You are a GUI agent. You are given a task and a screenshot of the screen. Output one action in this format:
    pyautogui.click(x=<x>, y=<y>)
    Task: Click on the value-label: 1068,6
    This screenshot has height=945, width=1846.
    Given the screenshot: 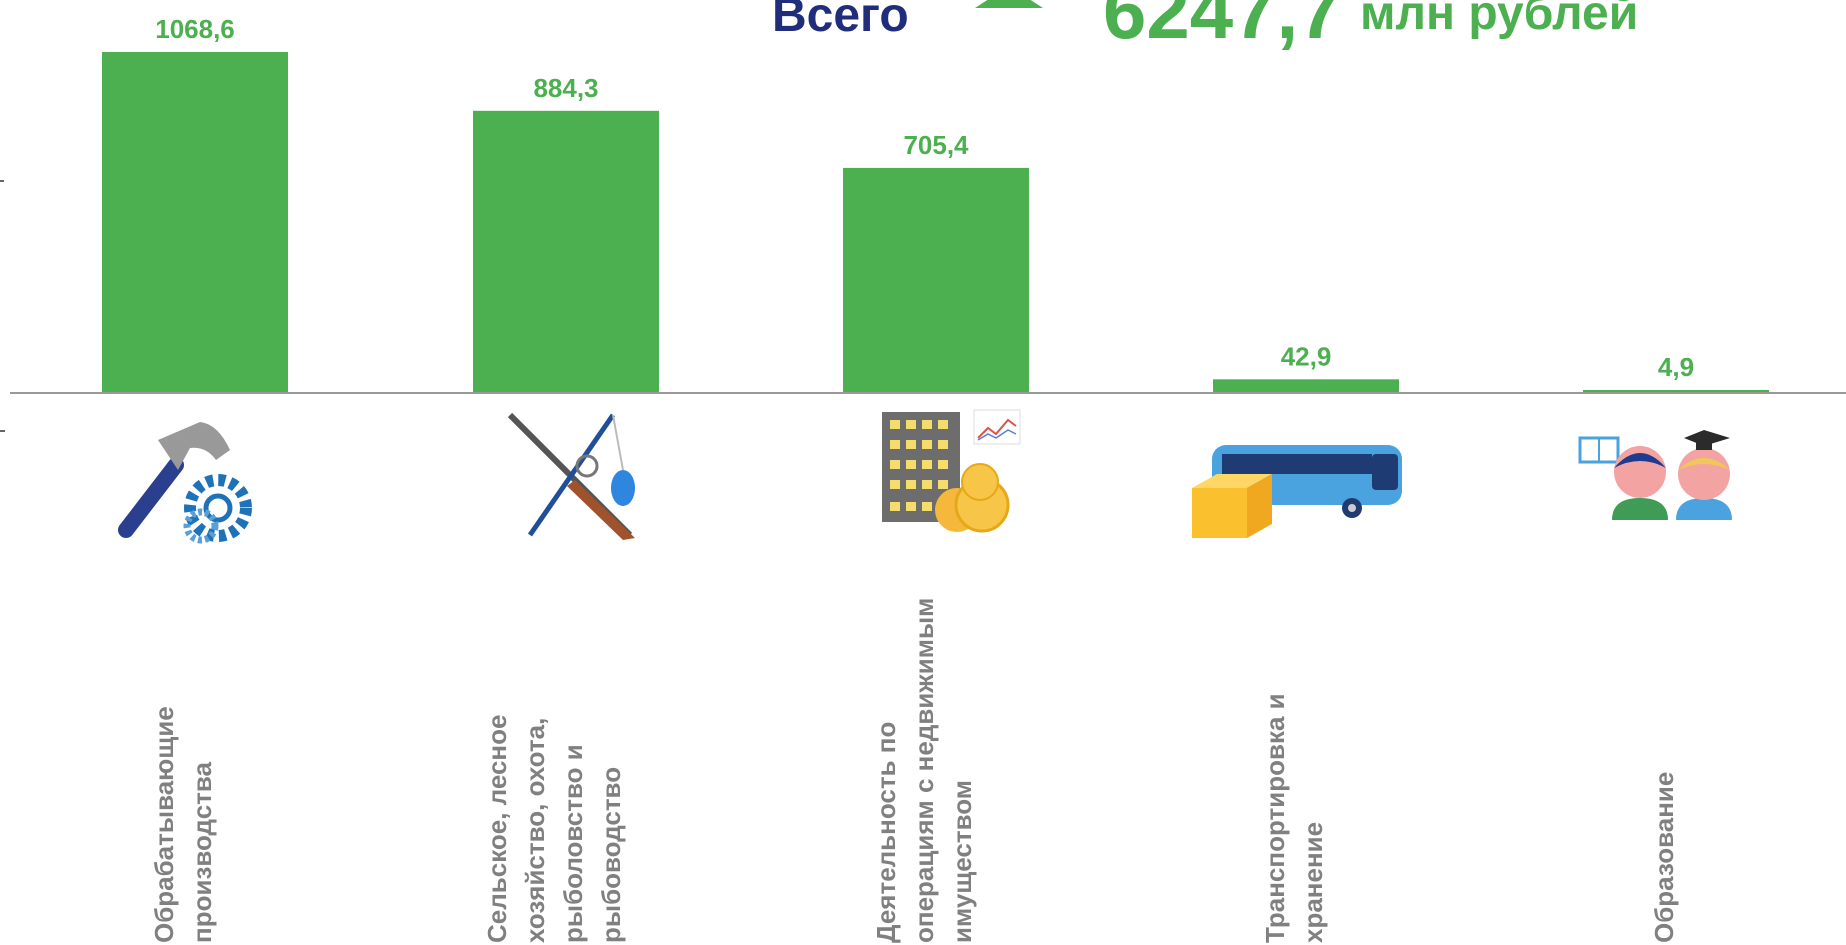 What is the action you would take?
    pyautogui.click(x=195, y=29)
    